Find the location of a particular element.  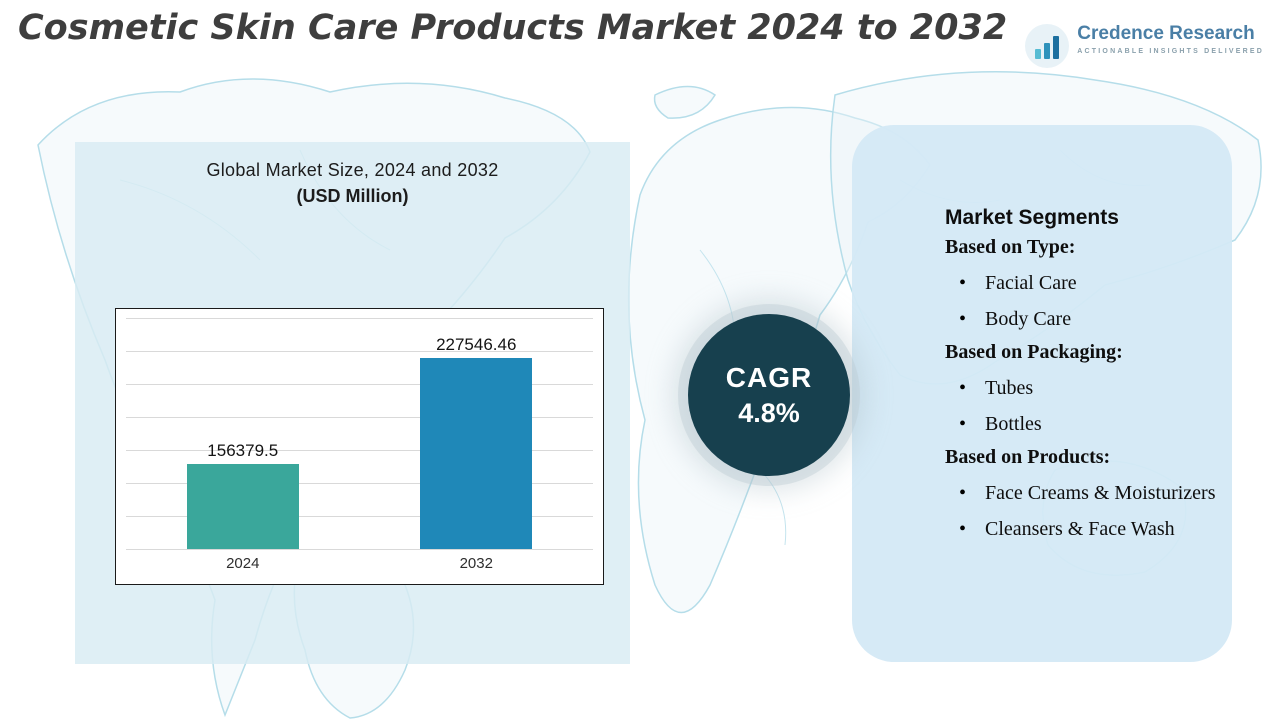

brand-name: Credence Research is located at coordinates (1166, 33).